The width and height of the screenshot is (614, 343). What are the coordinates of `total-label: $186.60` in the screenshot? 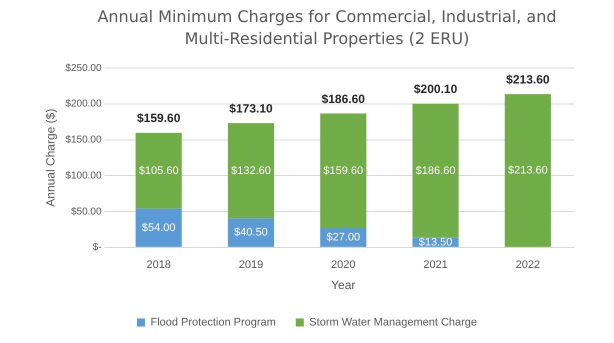 It's located at (344, 99).